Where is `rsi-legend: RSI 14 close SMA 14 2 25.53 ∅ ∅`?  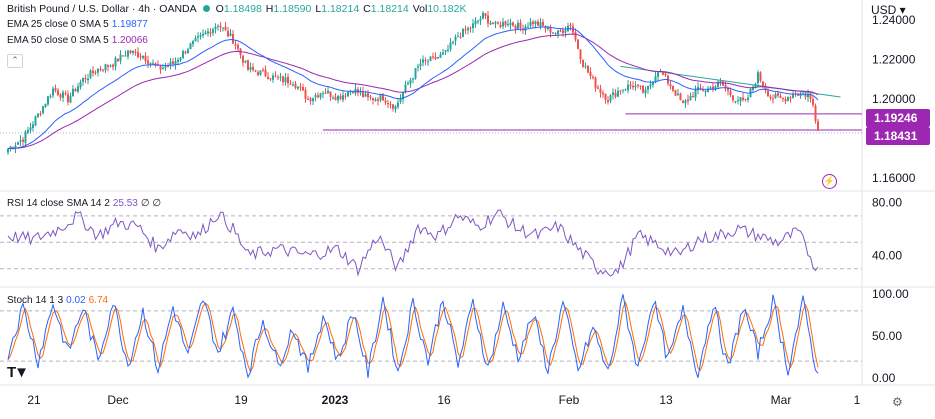 rsi-legend: RSI 14 close SMA 14 2 25.53 ∅ ∅ is located at coordinates (84, 203).